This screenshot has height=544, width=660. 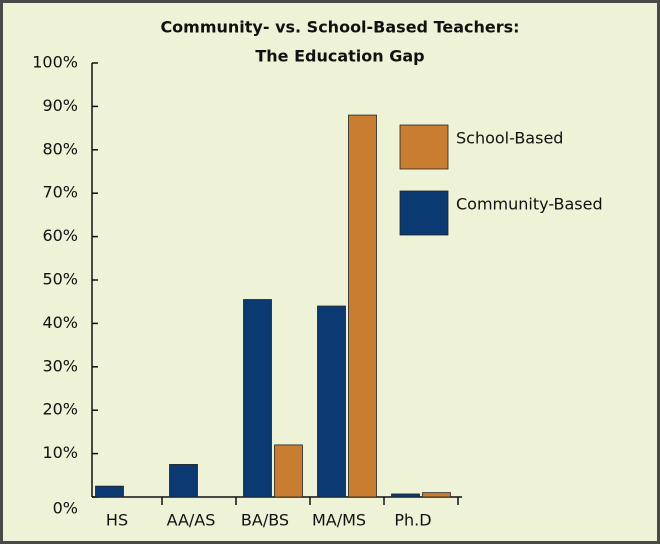 What do you see at coordinates (60, 279) in the screenshot?
I see `y-tick-label: 50%` at bounding box center [60, 279].